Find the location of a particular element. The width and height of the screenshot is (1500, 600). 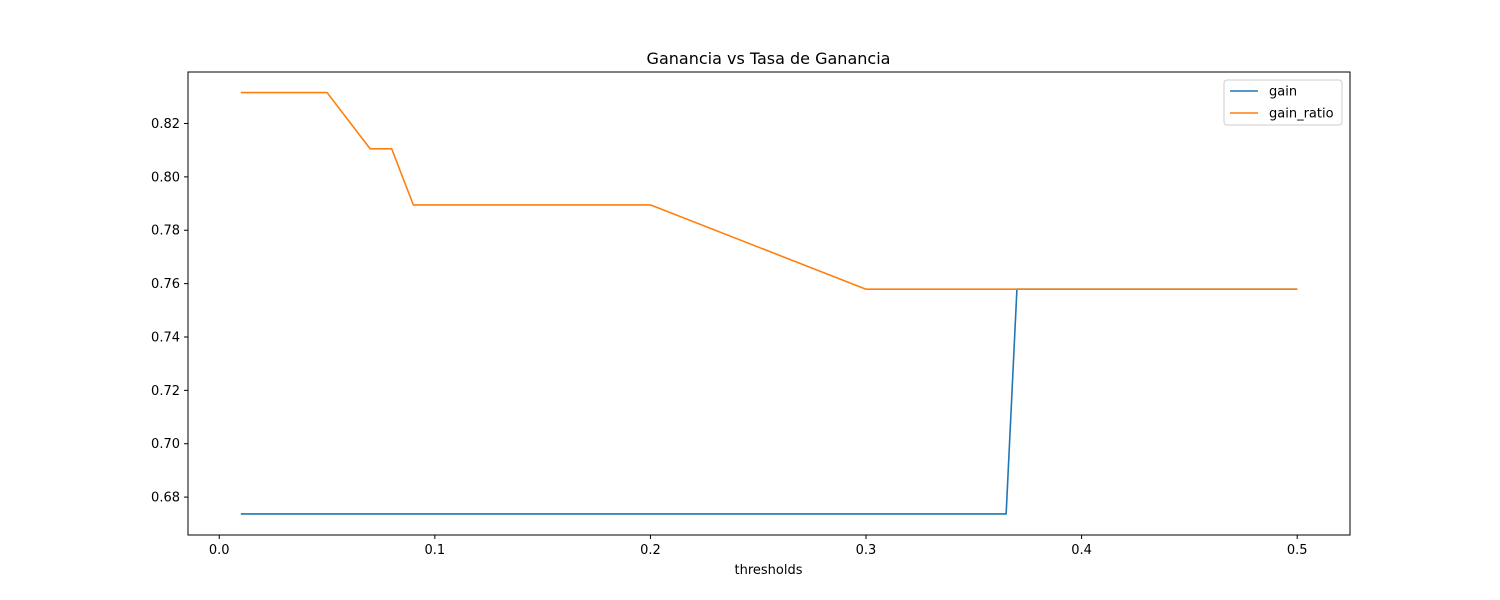

y-tick-label: 0.70 is located at coordinates (165, 444).